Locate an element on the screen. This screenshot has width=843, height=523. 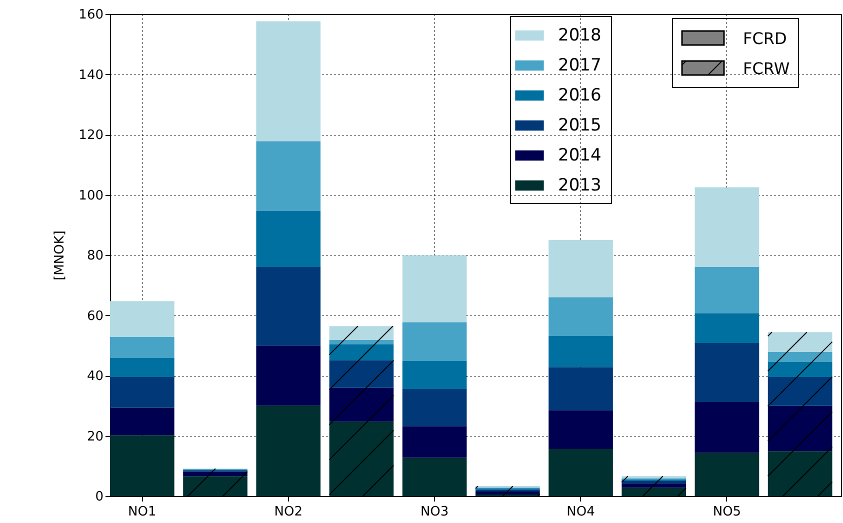
y-tick-label: 20 is located at coordinates (95, 436).